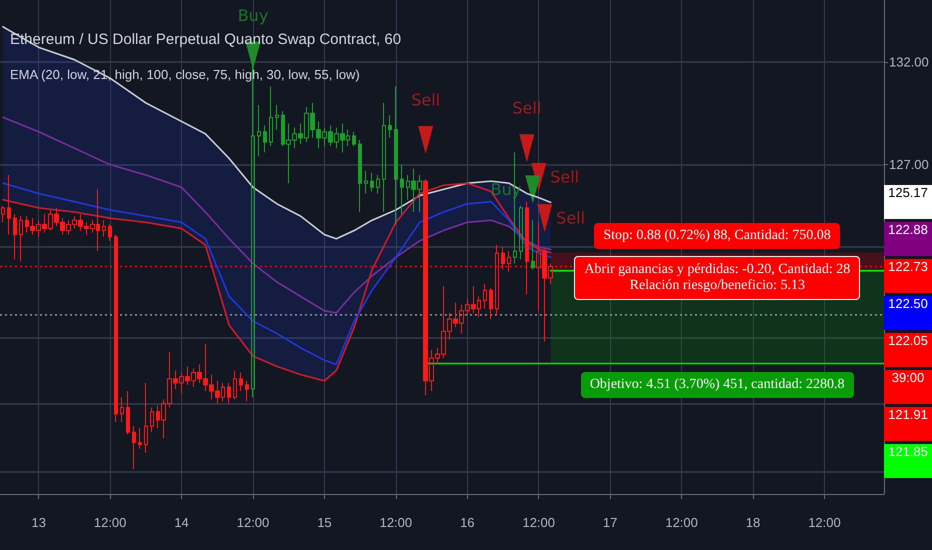  What do you see at coordinates (908, 275) in the screenshot?
I see `text: 122.73` at bounding box center [908, 275].